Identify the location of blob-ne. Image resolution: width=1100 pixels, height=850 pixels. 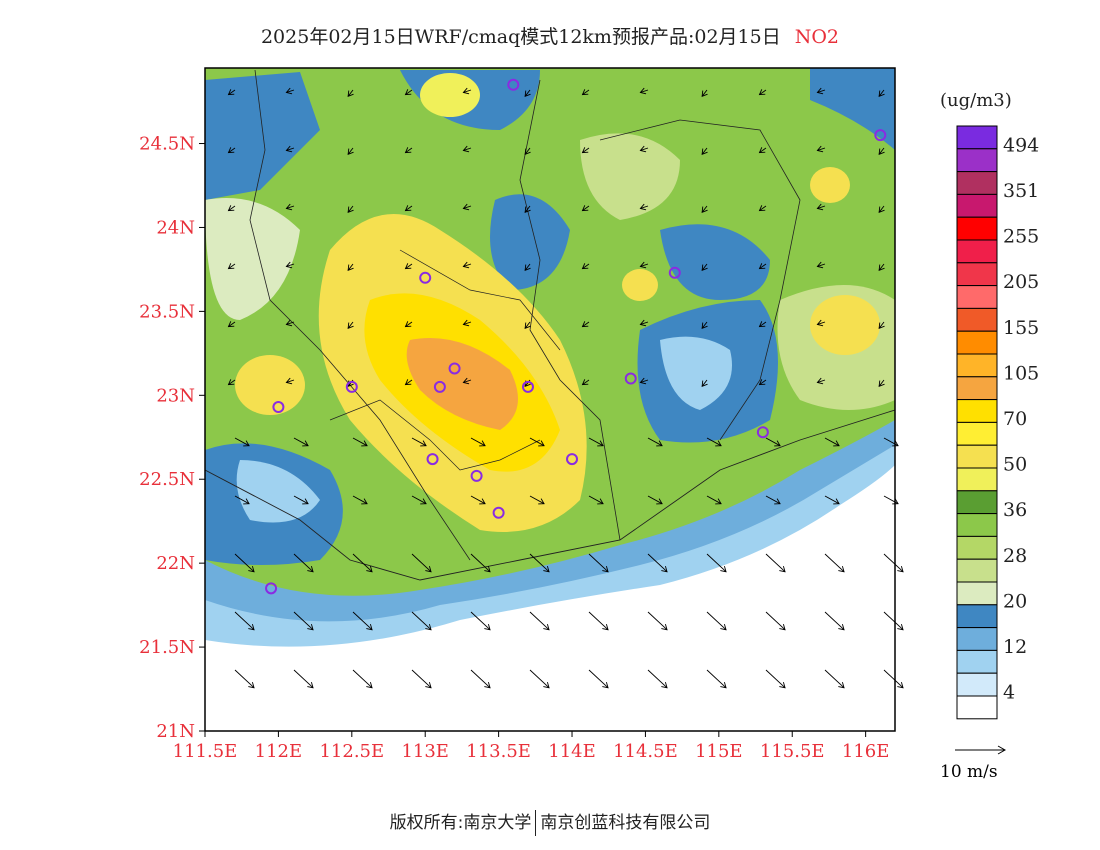
(830, 185).